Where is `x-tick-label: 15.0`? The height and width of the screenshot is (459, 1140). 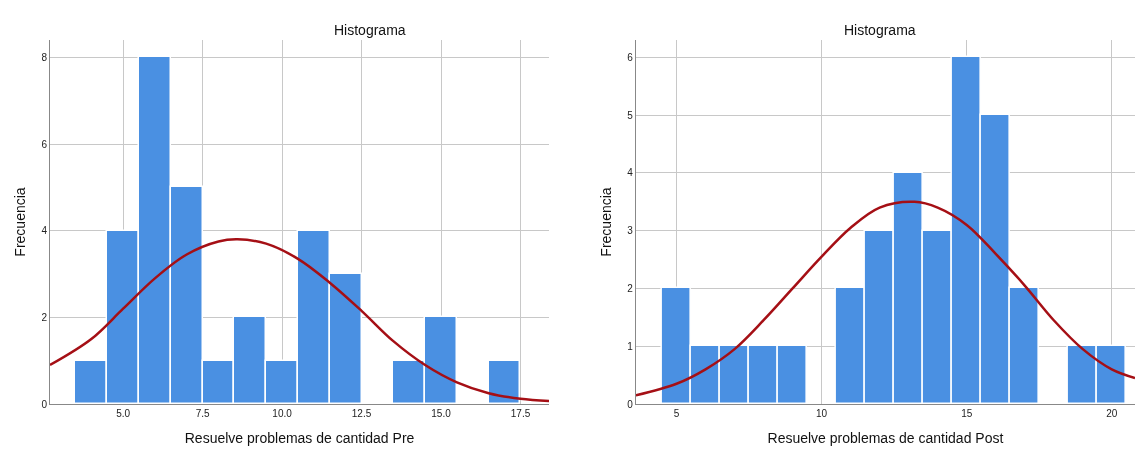 x-tick-label: 15.0 is located at coordinates (441, 413).